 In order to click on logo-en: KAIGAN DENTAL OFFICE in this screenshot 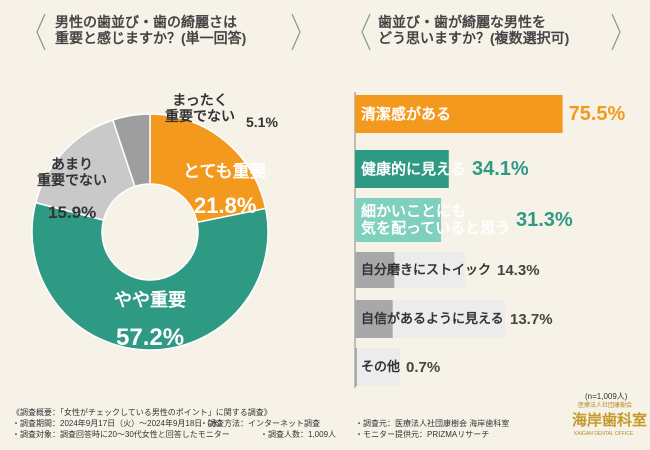, I will do `click(604, 434)`.